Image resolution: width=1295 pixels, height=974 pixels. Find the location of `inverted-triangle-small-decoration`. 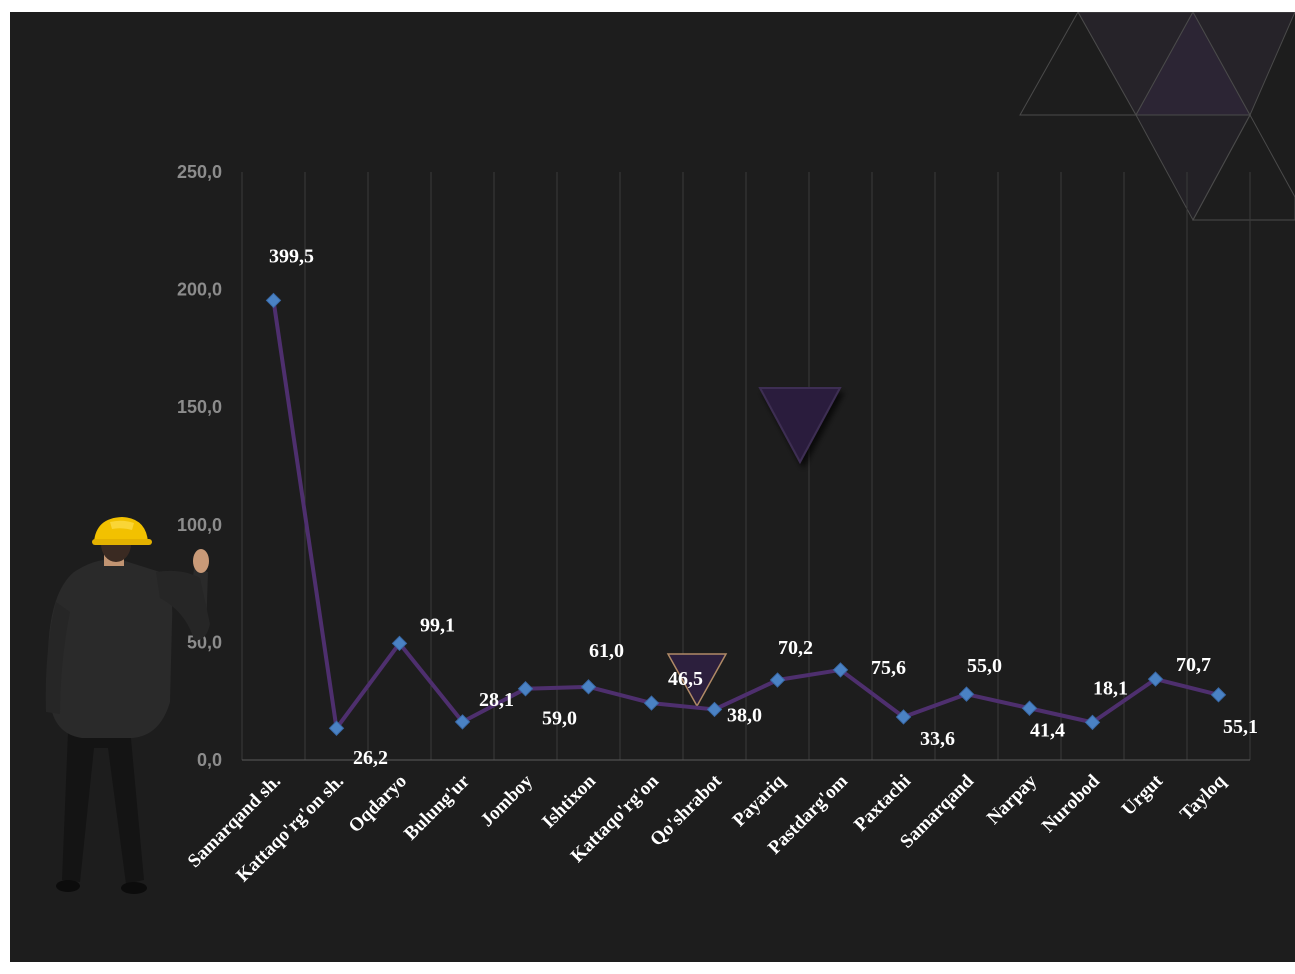

inverted-triangle-small-decoration is located at coordinates (697, 680).